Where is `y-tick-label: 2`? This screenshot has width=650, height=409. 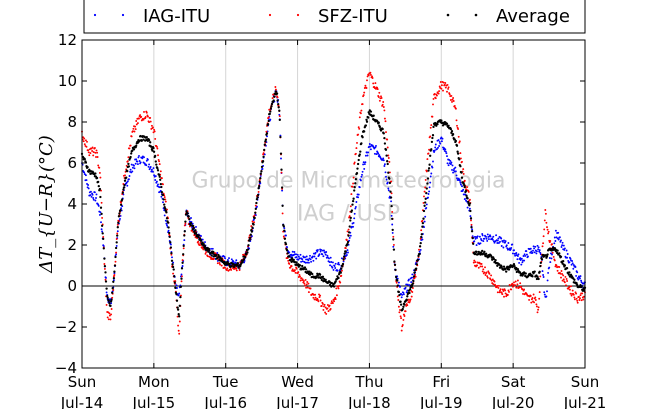
y-tick-label: 2 is located at coordinates (72, 245).